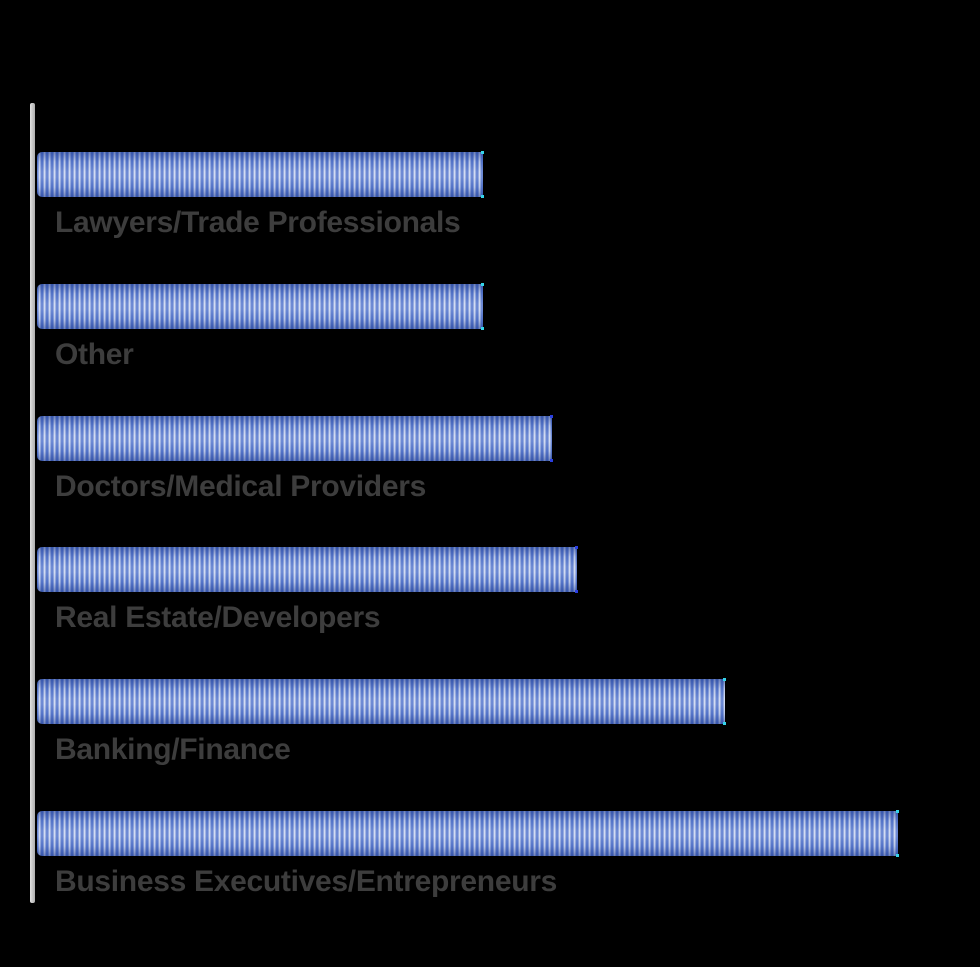 Image resolution: width=980 pixels, height=967 pixels. What do you see at coordinates (32, 503) in the screenshot?
I see `y-axis-line` at bounding box center [32, 503].